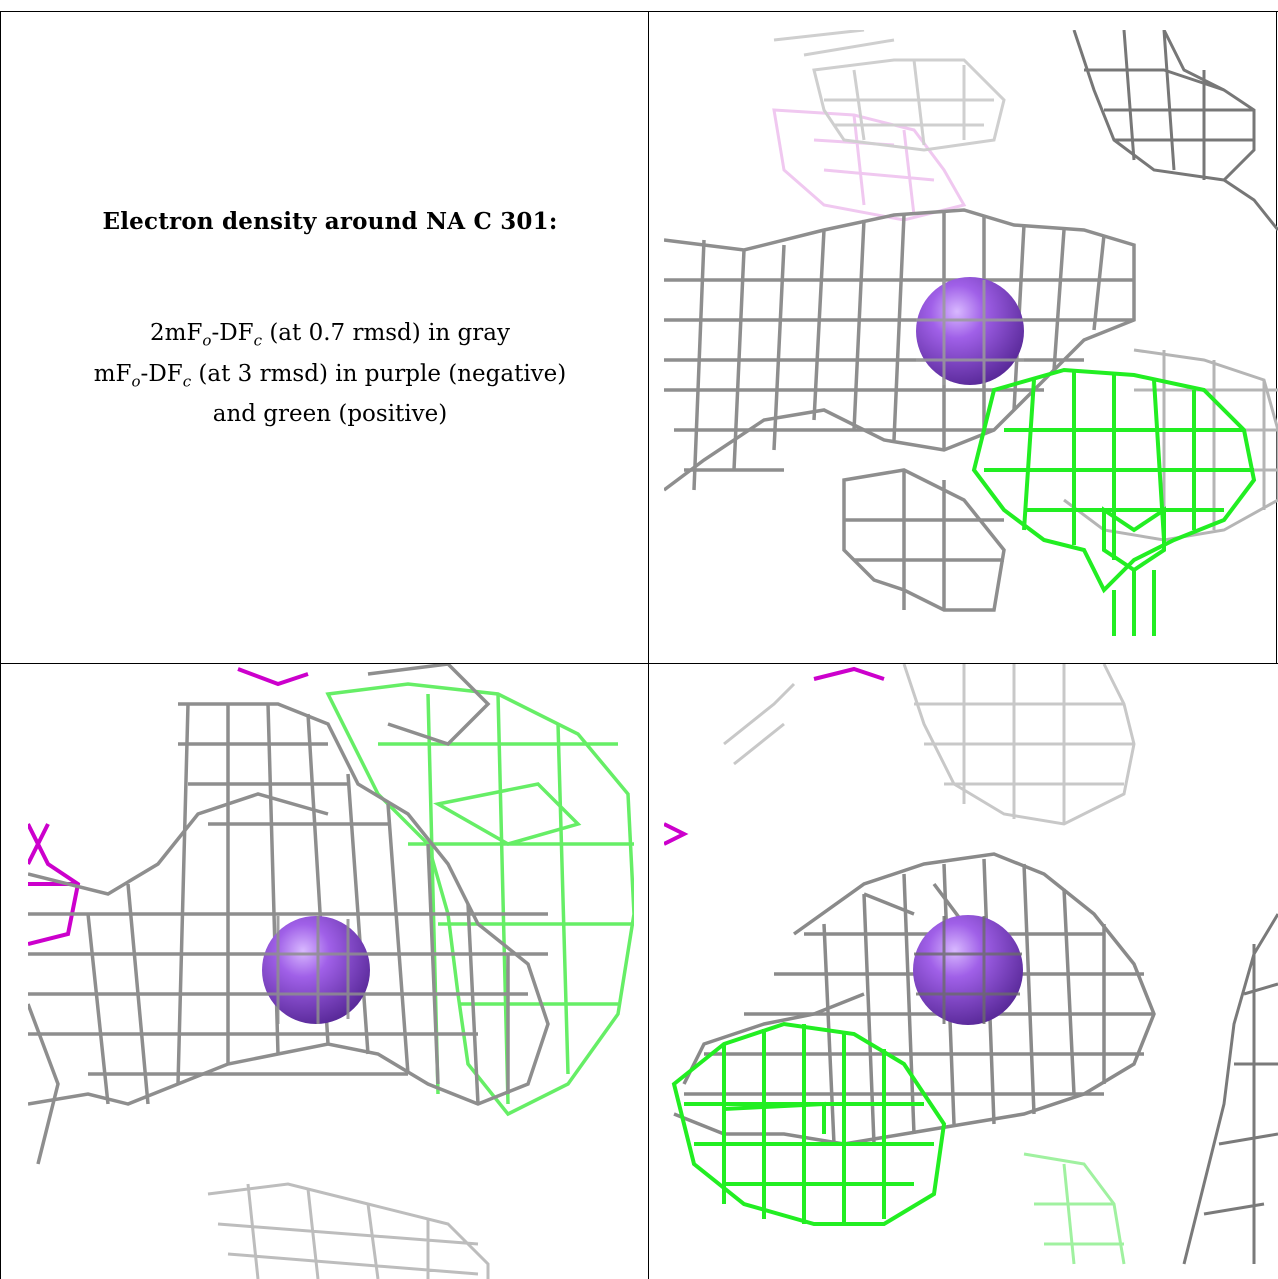 The width and height of the screenshot is (1278, 1279). Describe the element at coordinates (639, 663) in the screenshot. I see `table-divider-horizontal` at that location.